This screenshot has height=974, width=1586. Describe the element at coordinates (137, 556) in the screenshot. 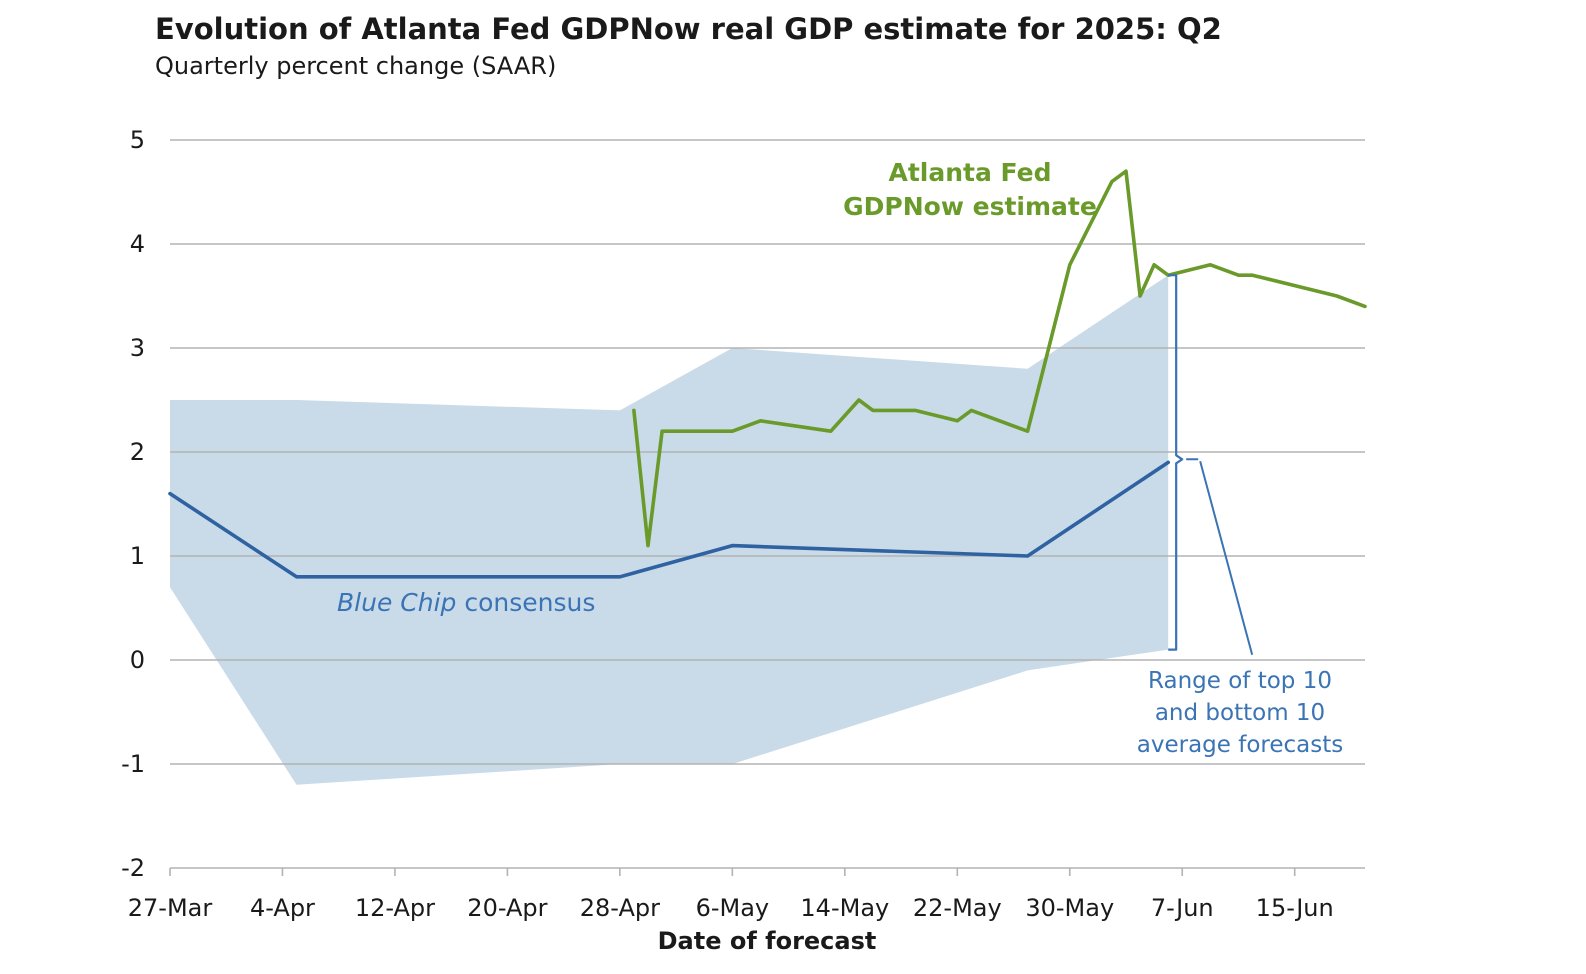

I see `y-tick-label: 1` at that location.